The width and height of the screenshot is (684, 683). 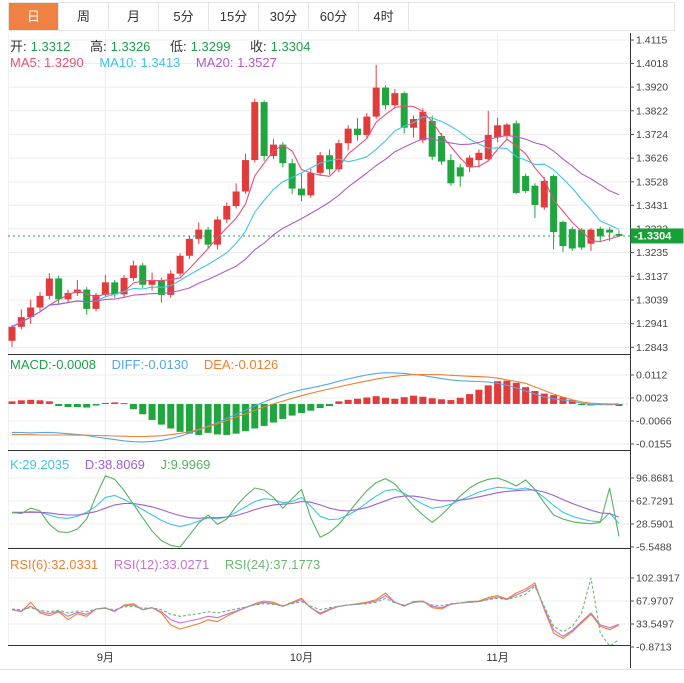 I want to click on tab-5min: 5分, so click(x=184, y=16).